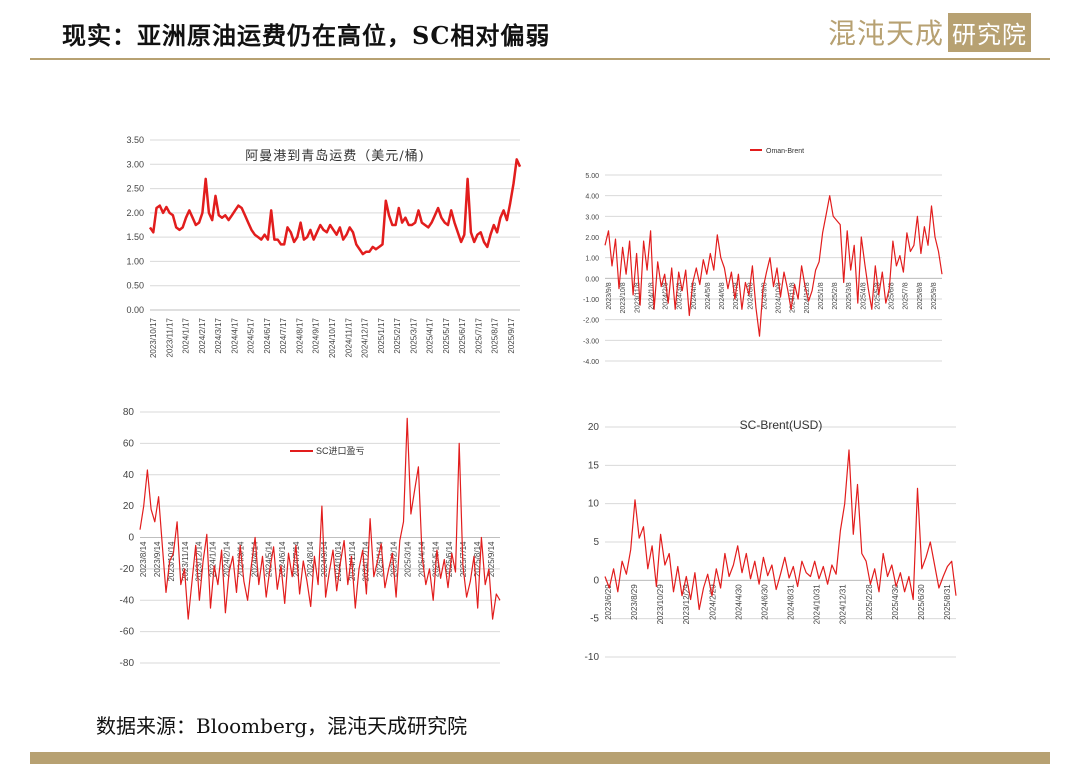 This screenshot has width=1080, height=764. Describe the element at coordinates (185, 561) in the screenshot. I see `x-tick-label: 2023/11/14` at that location.